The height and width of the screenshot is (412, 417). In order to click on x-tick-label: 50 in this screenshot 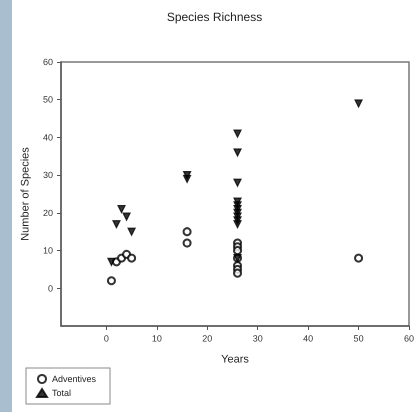, I will do `click(359, 339)`.